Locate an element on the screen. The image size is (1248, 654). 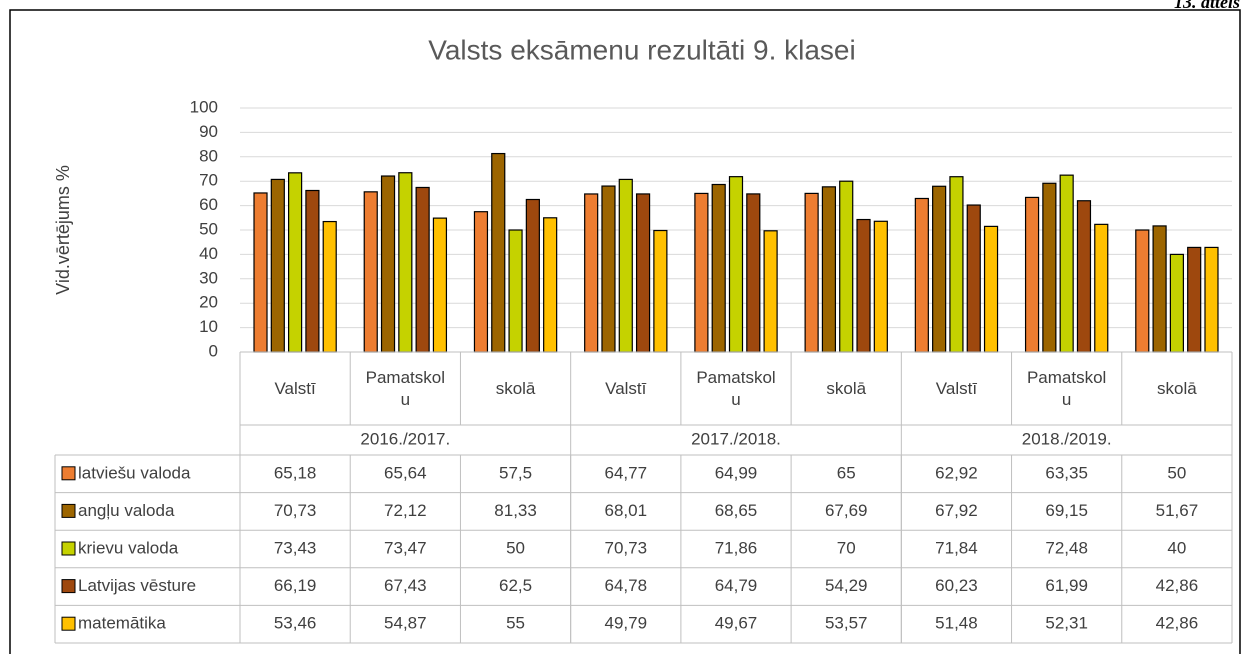
y-tick-label: 20 is located at coordinates (208, 302).